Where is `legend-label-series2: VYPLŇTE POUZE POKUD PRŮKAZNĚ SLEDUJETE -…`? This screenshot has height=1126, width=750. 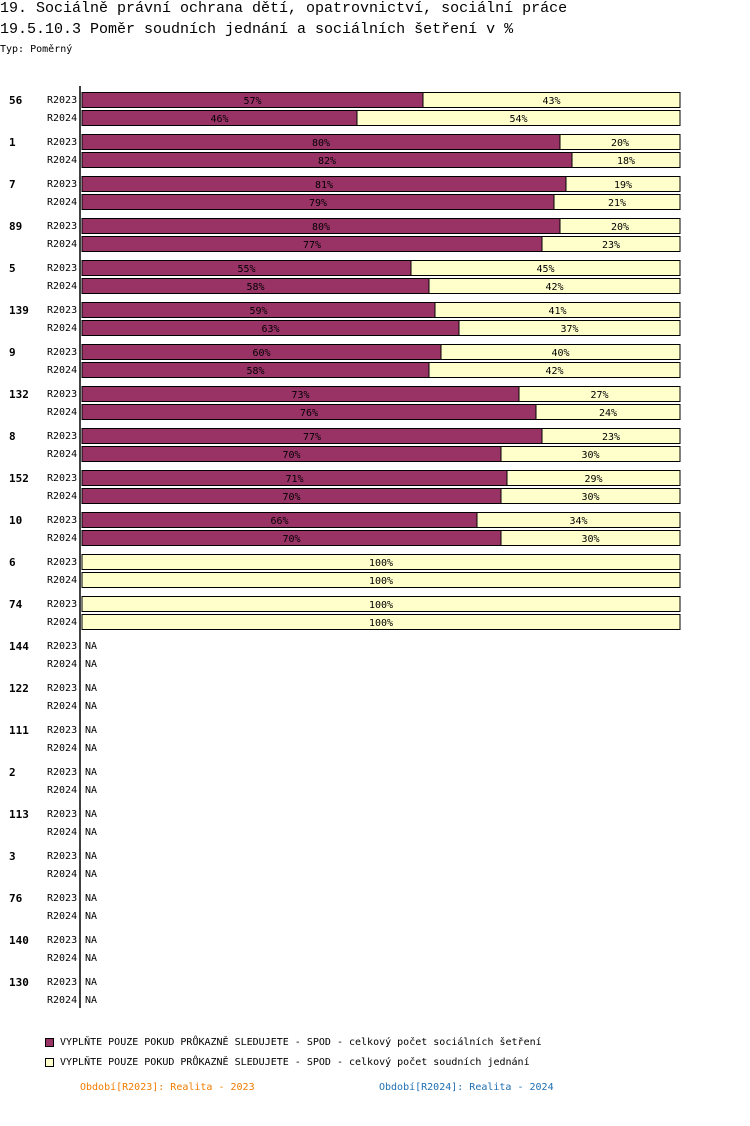 legend-label-series2: VYPLŇTE POUZE POKUD PRŮKAZNĚ SLEDUJETE -… is located at coordinates (295, 1062).